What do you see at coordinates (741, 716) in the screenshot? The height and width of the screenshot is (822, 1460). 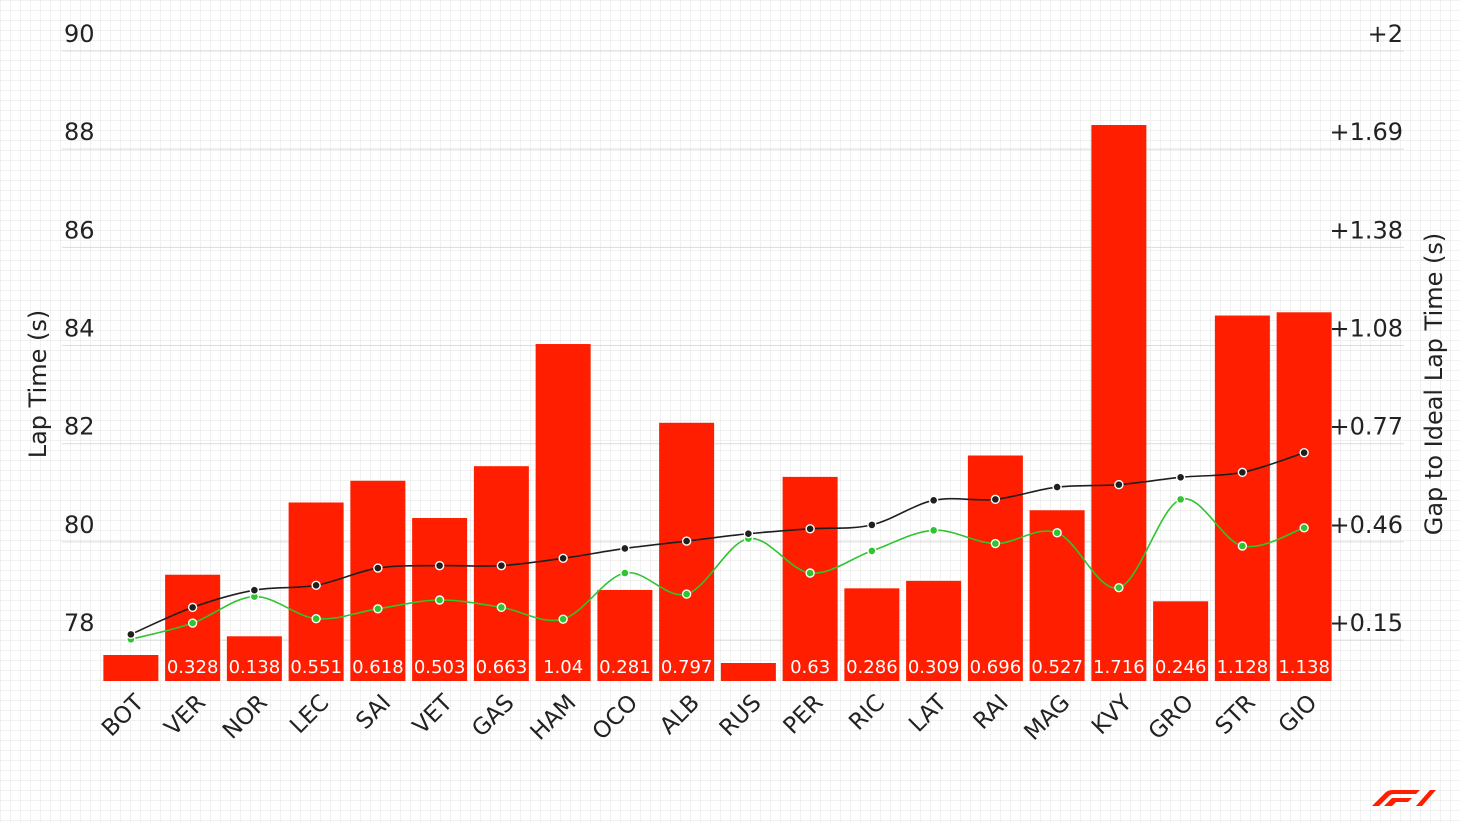 I see `x-tick-label: RUS` at bounding box center [741, 716].